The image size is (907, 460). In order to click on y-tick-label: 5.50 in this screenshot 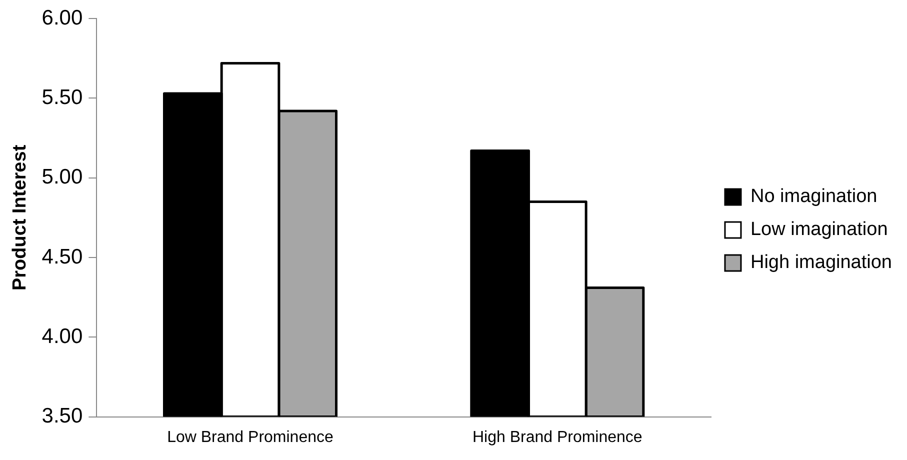, I will do `click(62, 98)`.